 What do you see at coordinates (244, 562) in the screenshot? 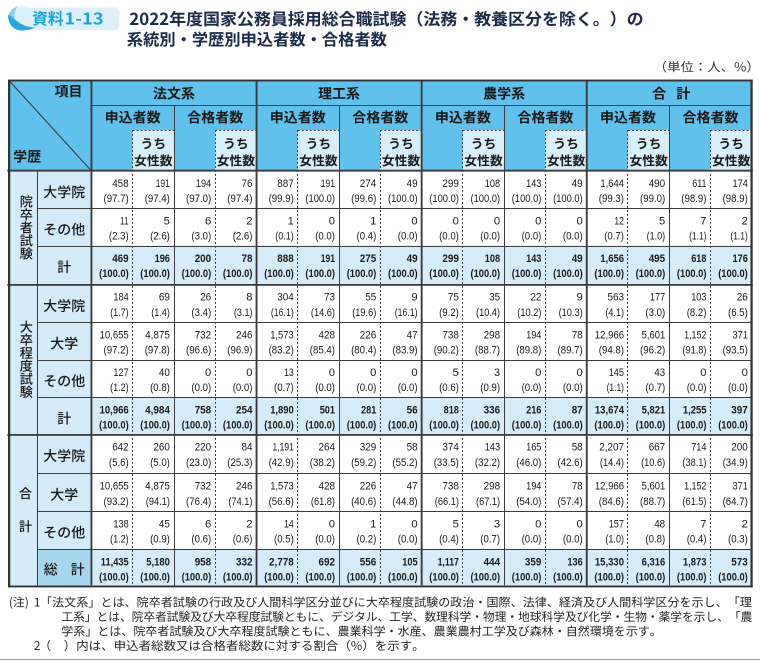
I see `svg-text: 332` at bounding box center [244, 562].